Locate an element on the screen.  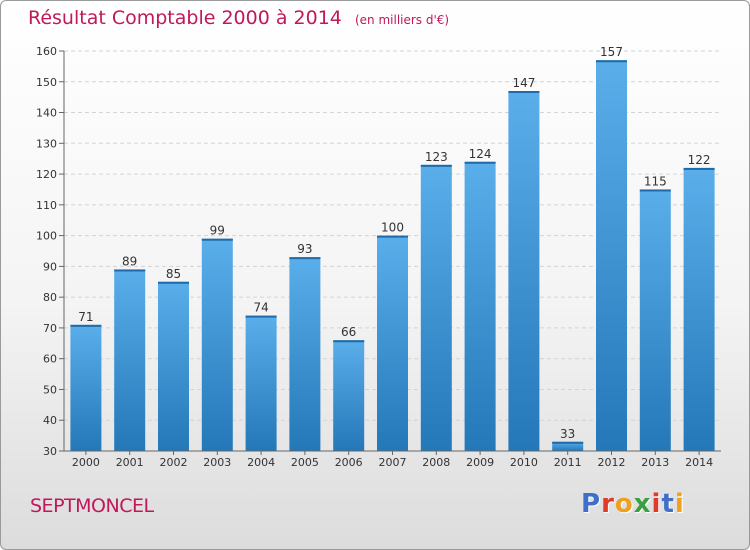
x-tick-label: 2012 is located at coordinates (612, 462).